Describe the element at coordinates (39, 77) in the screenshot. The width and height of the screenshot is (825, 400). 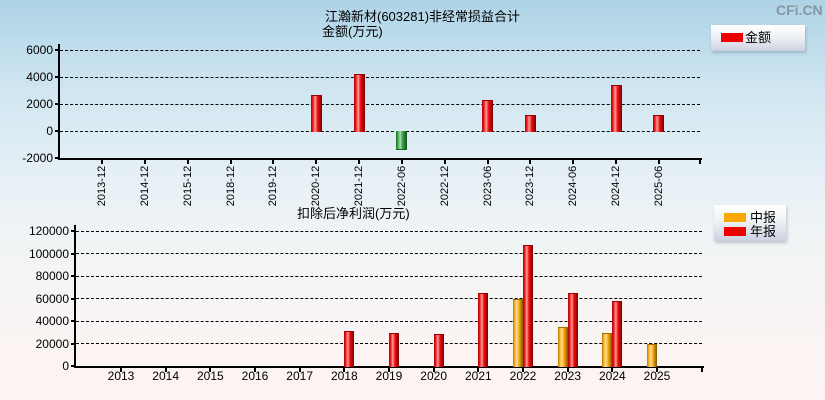
I see `y-tick-label: 4000` at that location.